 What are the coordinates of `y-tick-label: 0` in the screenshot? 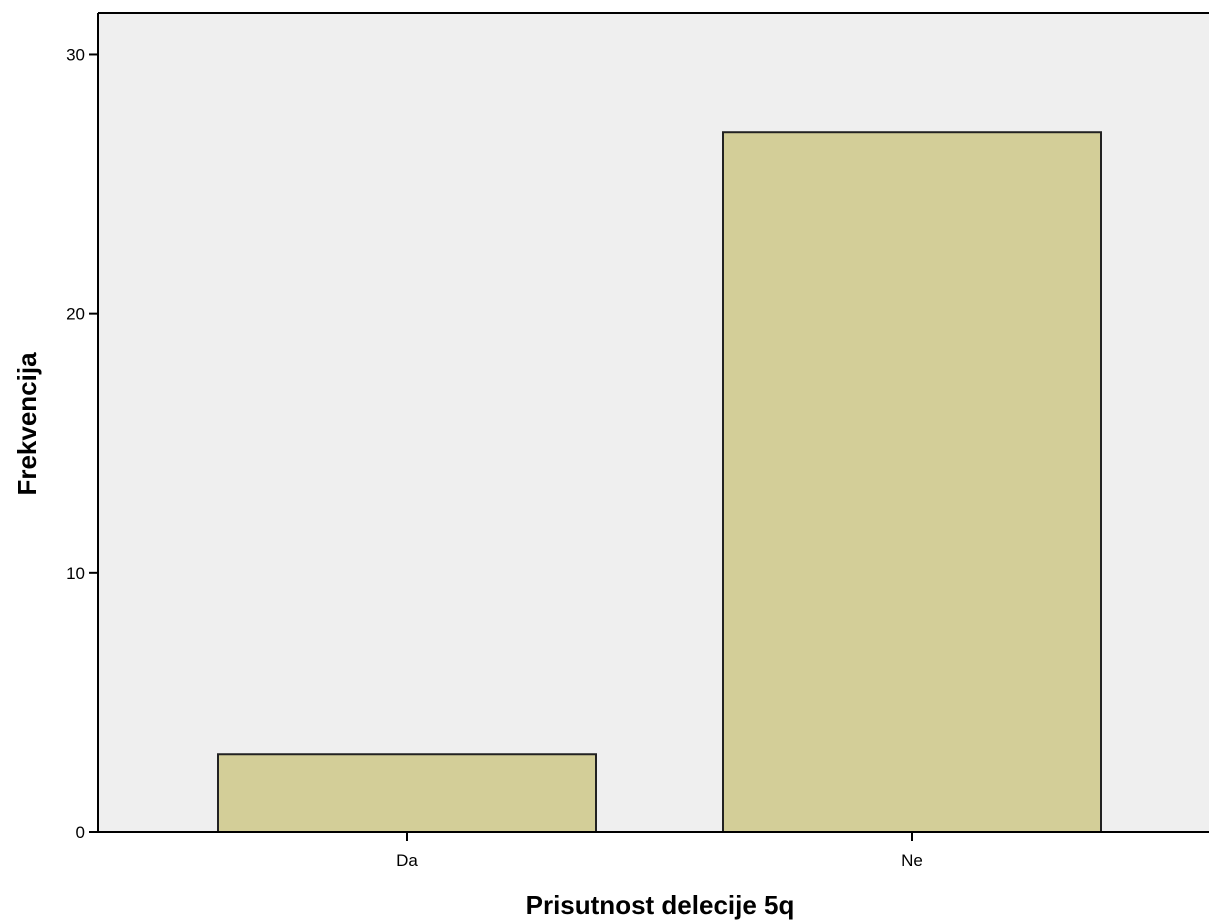 It's located at (80, 832).